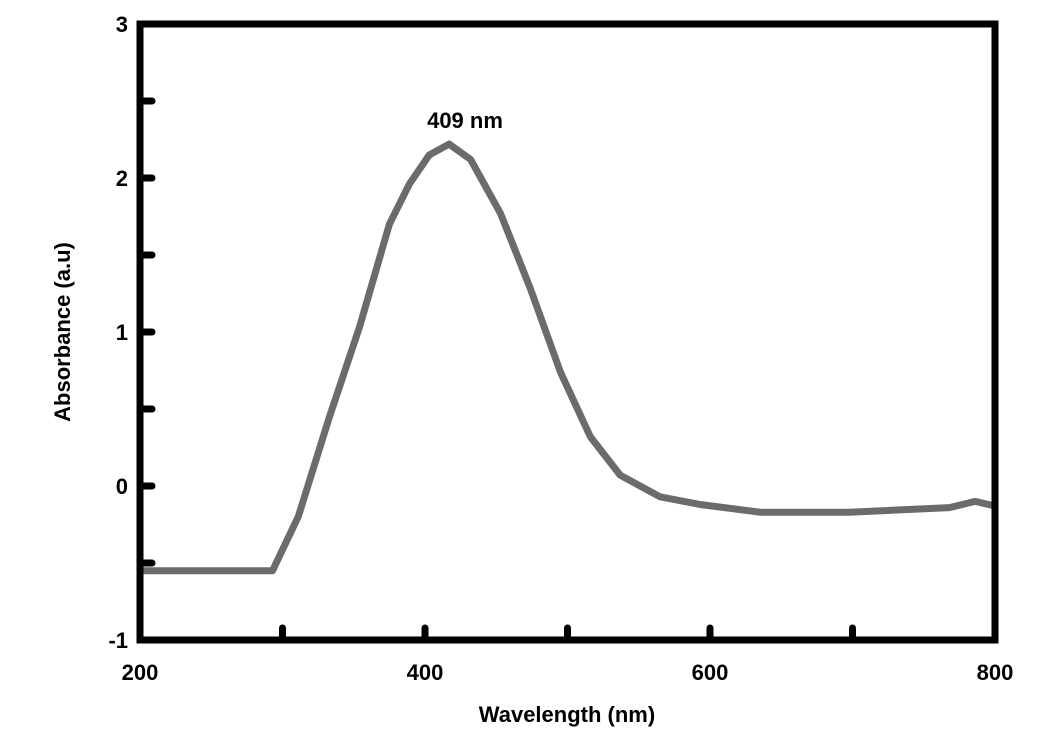 Image resolution: width=1037 pixels, height=745 pixels. What do you see at coordinates (140, 672) in the screenshot?
I see `x-tick-label: 200` at bounding box center [140, 672].